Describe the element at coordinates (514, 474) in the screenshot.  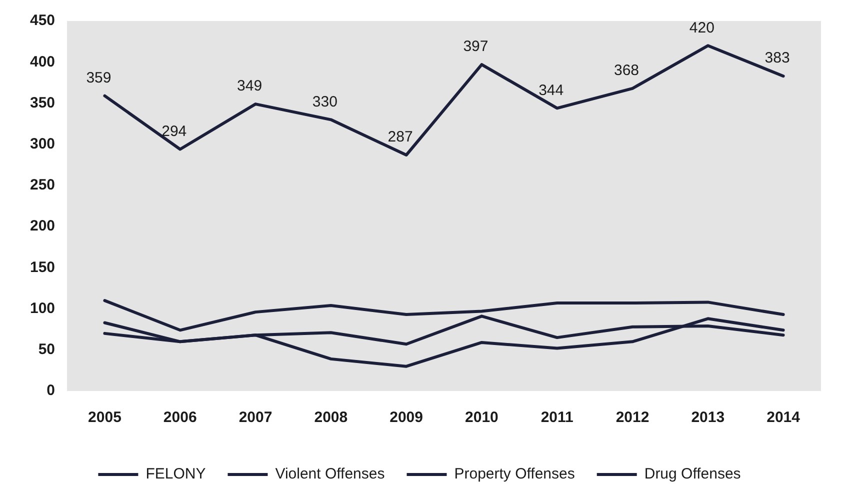
I see `legend-label: Property Offenses` at that location.